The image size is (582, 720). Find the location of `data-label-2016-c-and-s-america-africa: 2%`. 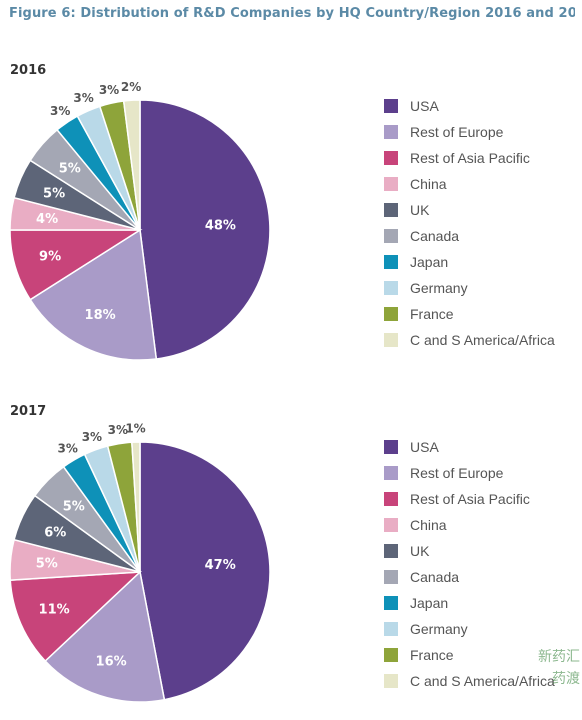

data-label-2016-c-and-s-america-africa: 2% is located at coordinates (131, 87).